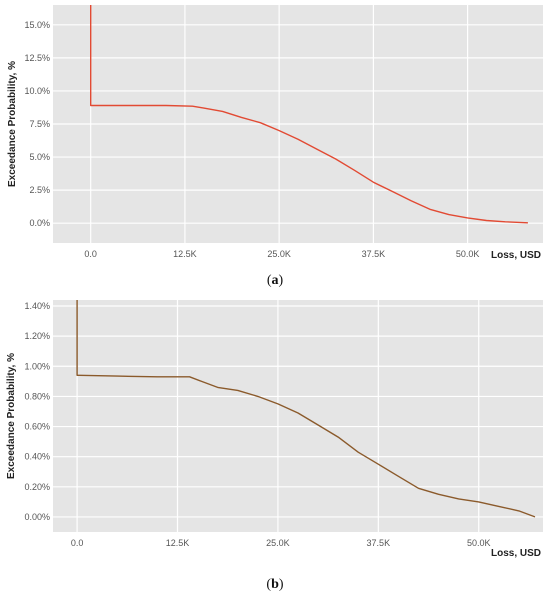 This screenshot has height=598, width=550. What do you see at coordinates (37, 336) in the screenshot?
I see `chart-b-y-tick-label: 1.20%` at bounding box center [37, 336].